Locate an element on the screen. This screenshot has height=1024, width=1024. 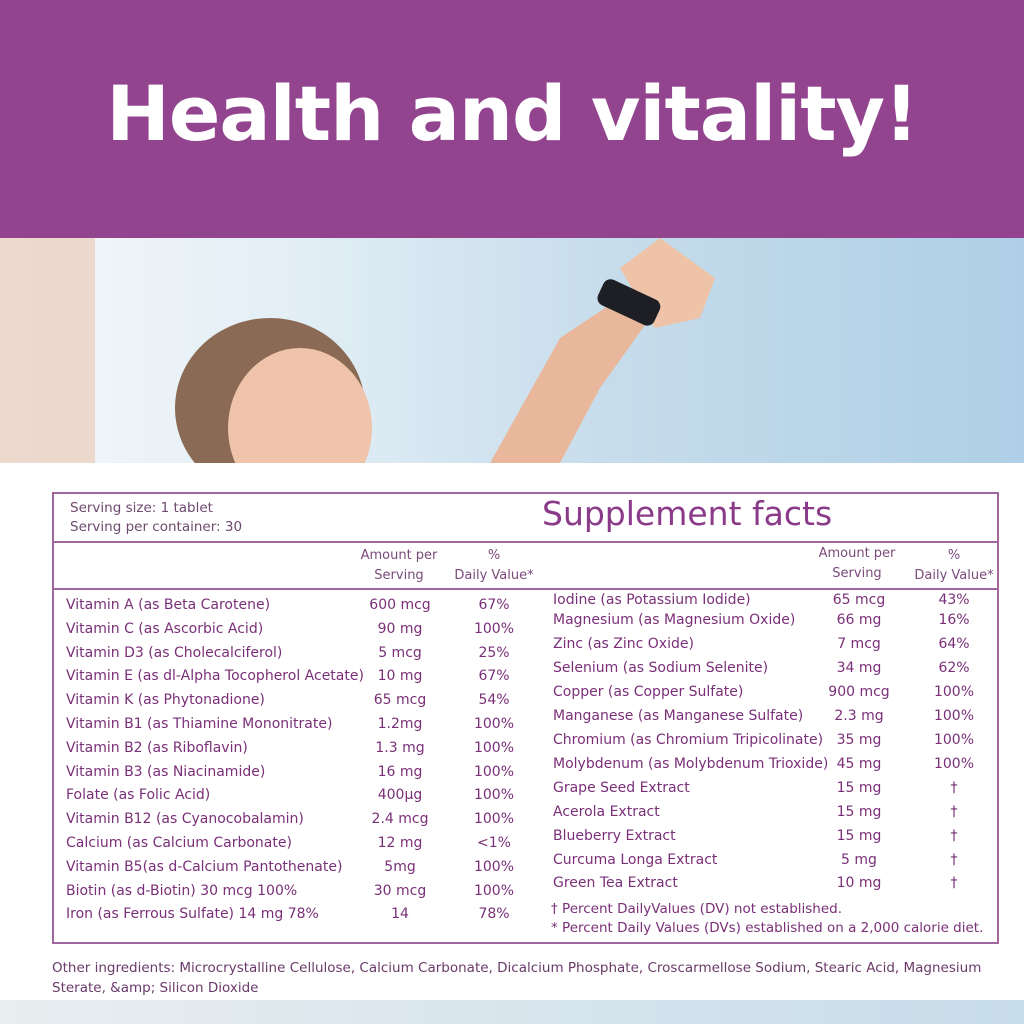
nutrient-name: Vitamin B12 (as Cyanocobalamin) is located at coordinates (185, 819).